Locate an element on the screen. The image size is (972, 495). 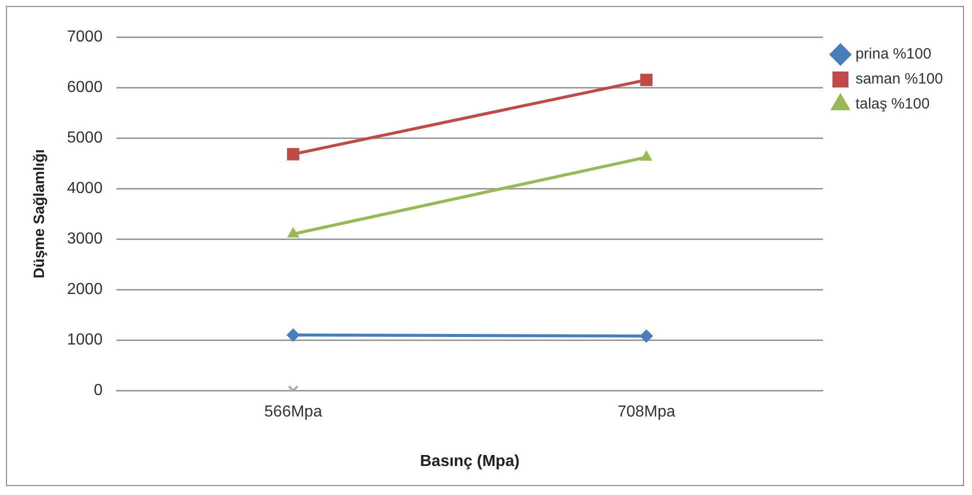
x-tick-label: 708Mpa is located at coordinates (646, 412).